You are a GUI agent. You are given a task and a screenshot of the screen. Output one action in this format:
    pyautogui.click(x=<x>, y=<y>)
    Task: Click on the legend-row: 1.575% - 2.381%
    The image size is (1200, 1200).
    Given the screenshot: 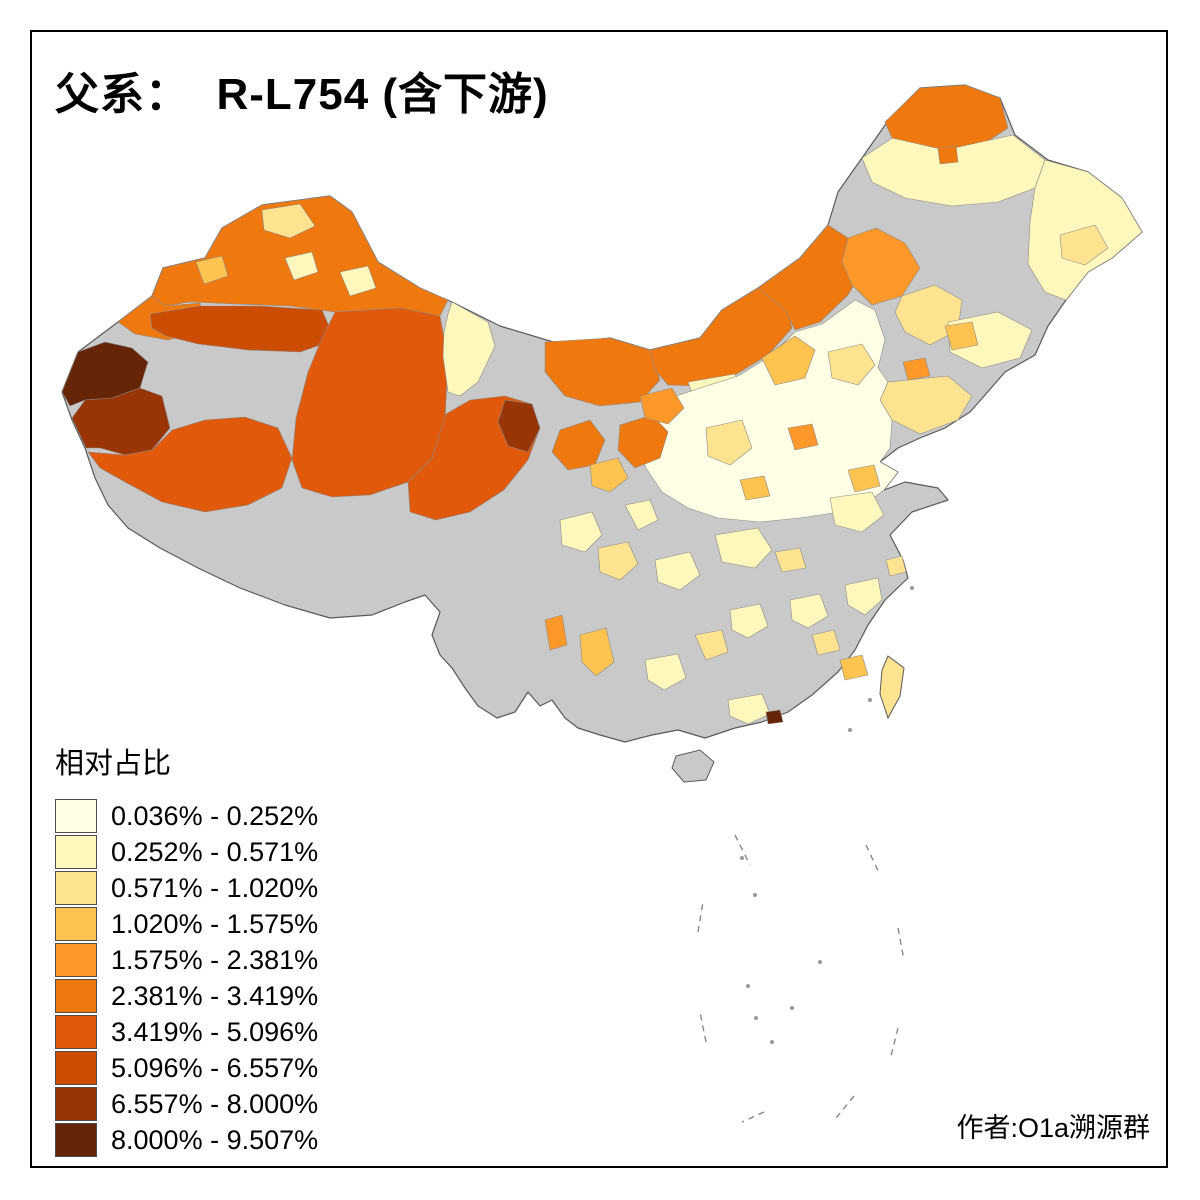 What is the action you would take?
    pyautogui.click(x=186, y=960)
    